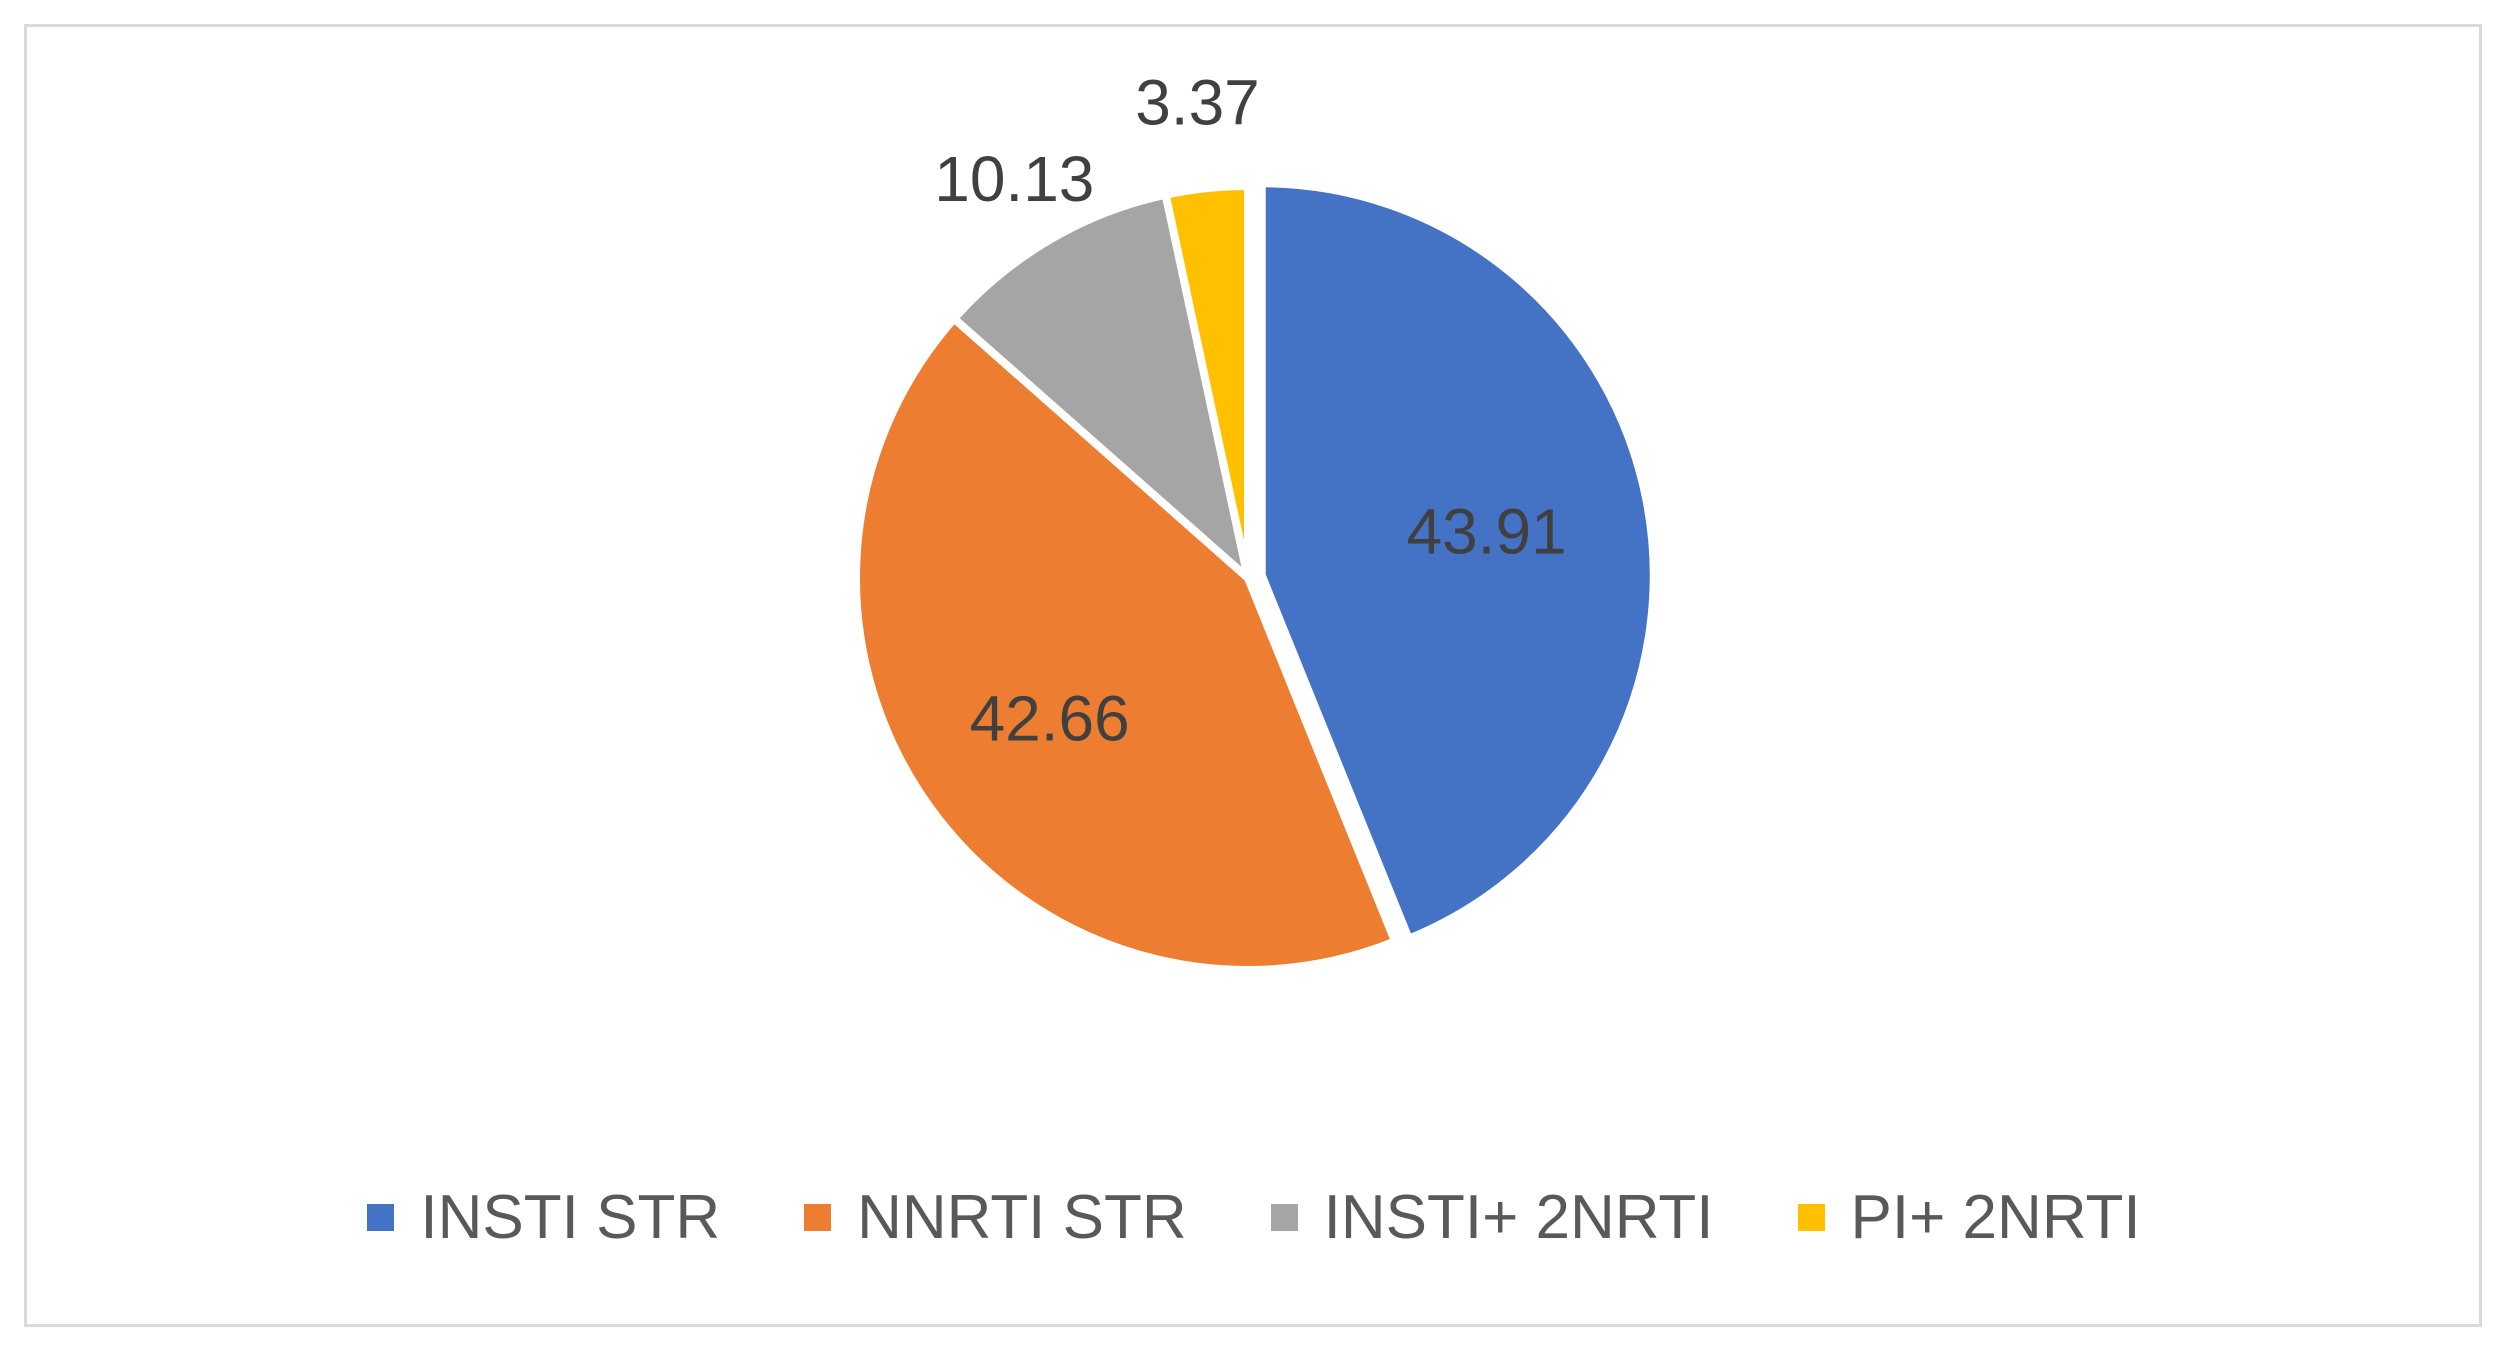 Image resolution: width=2508 pixels, height=1355 pixels. What do you see at coordinates (1284, 1217) in the screenshot?
I see `legend-swatch-insti-2nrti` at bounding box center [1284, 1217].